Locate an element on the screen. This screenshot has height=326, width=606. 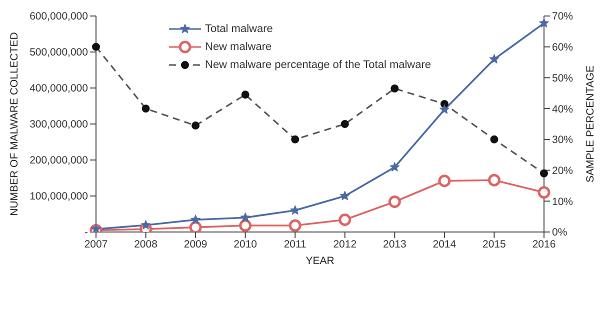
x-tick-label: 2016 is located at coordinates (544, 244).